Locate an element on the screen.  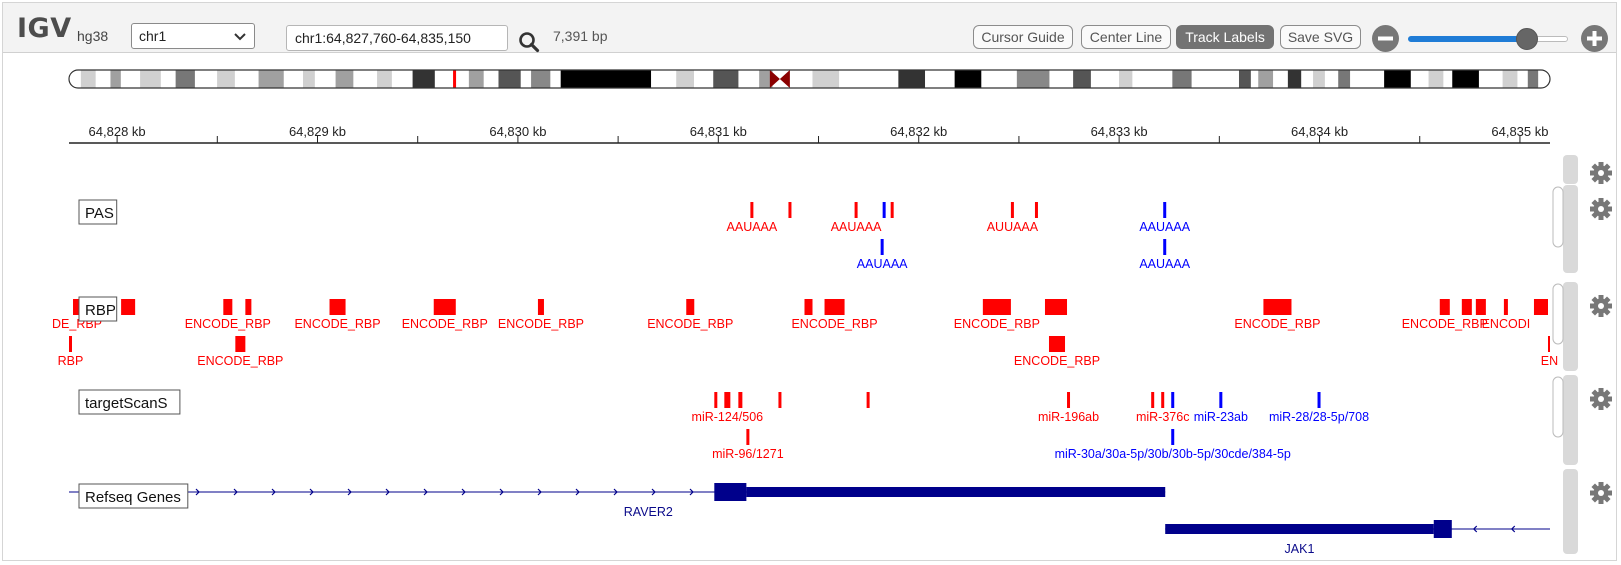
genome-label: hg38 is located at coordinates (93, 36).